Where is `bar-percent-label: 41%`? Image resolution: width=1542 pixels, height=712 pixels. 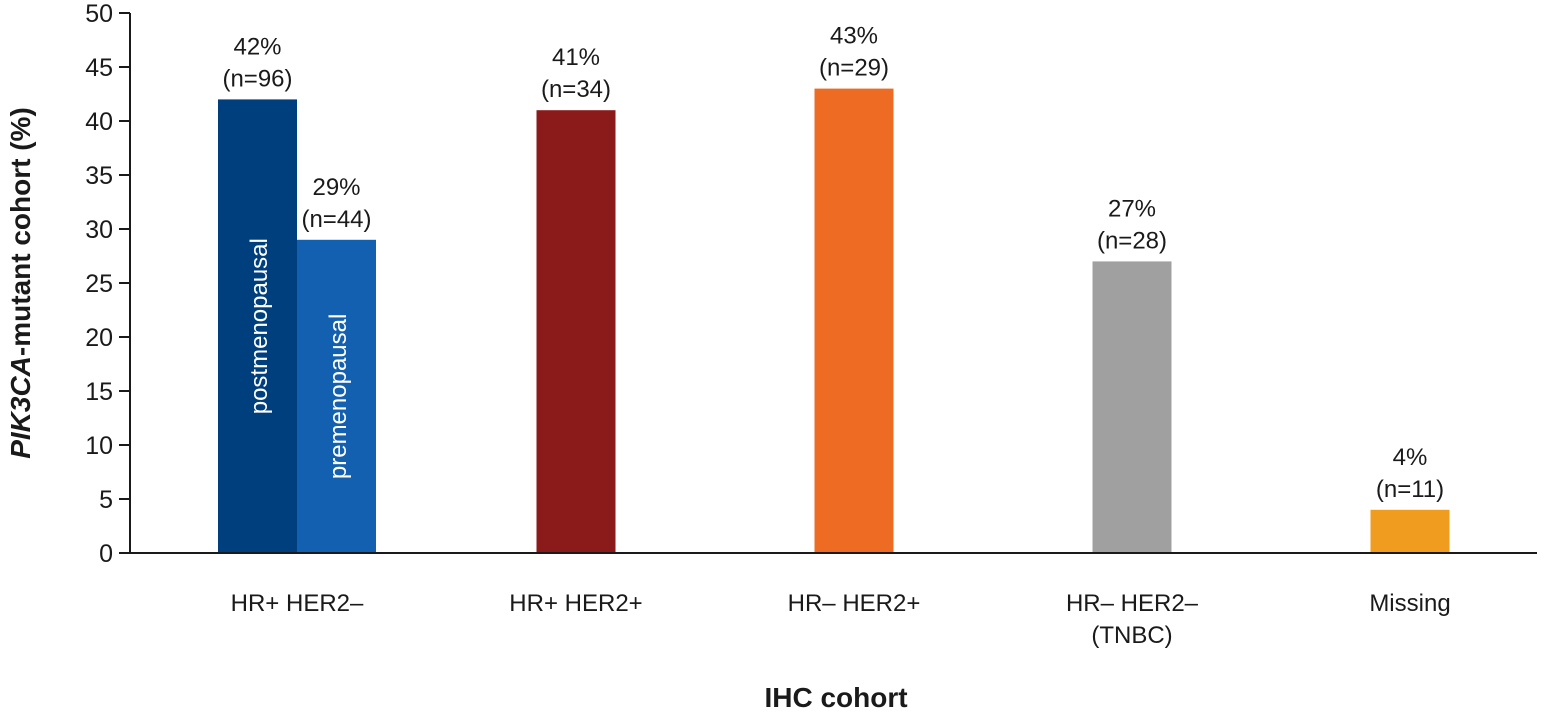
bar-percent-label: 41% is located at coordinates (576, 57).